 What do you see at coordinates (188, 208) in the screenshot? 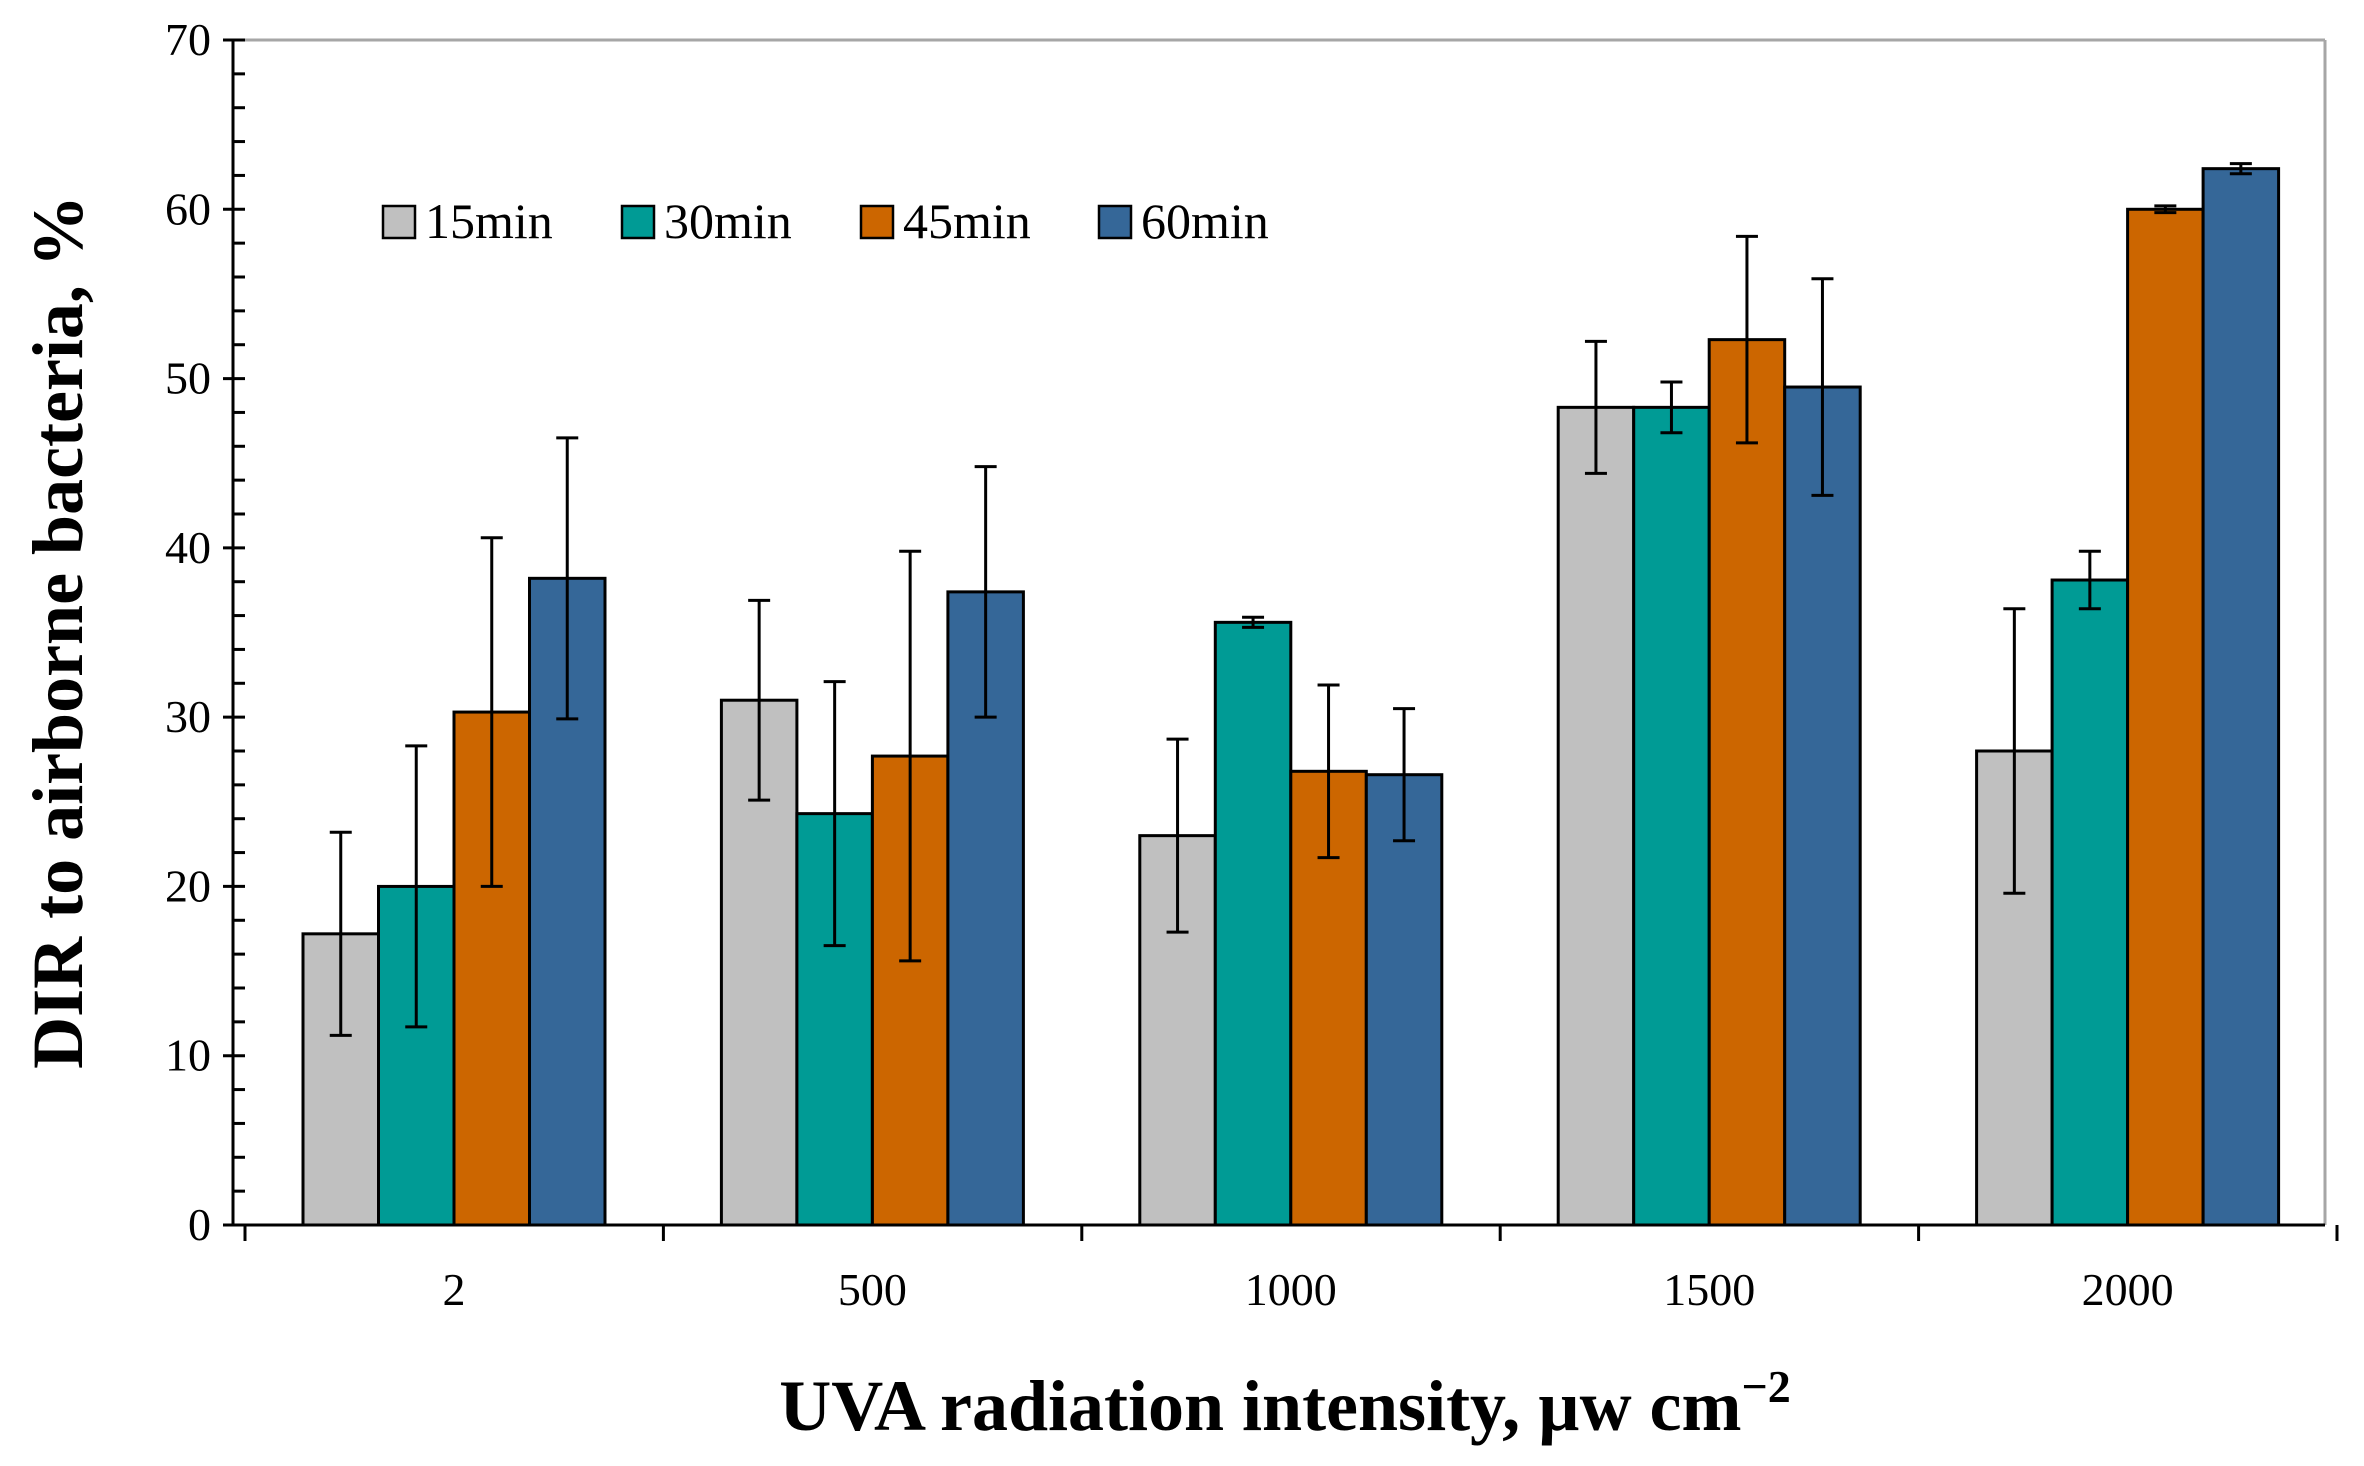
I see `y-tick-label: 60` at bounding box center [188, 208].